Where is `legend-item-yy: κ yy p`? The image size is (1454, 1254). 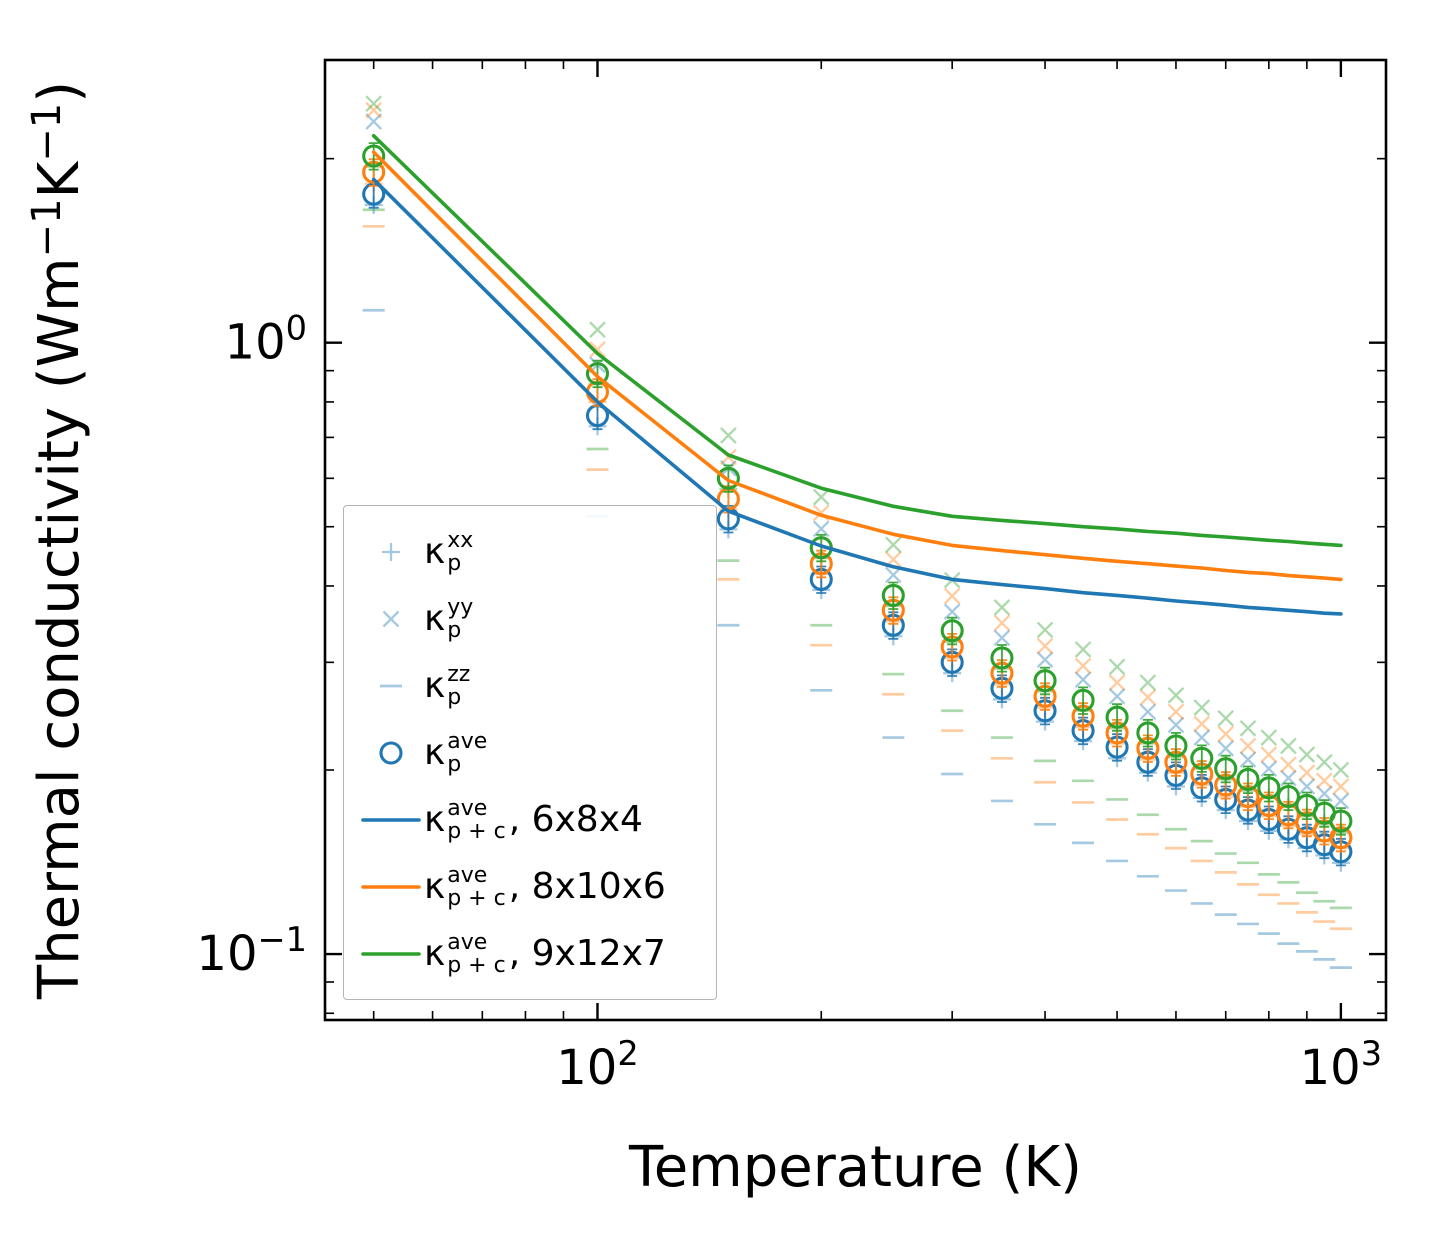
legend-item-yy: κ yy p is located at coordinates (530, 618).